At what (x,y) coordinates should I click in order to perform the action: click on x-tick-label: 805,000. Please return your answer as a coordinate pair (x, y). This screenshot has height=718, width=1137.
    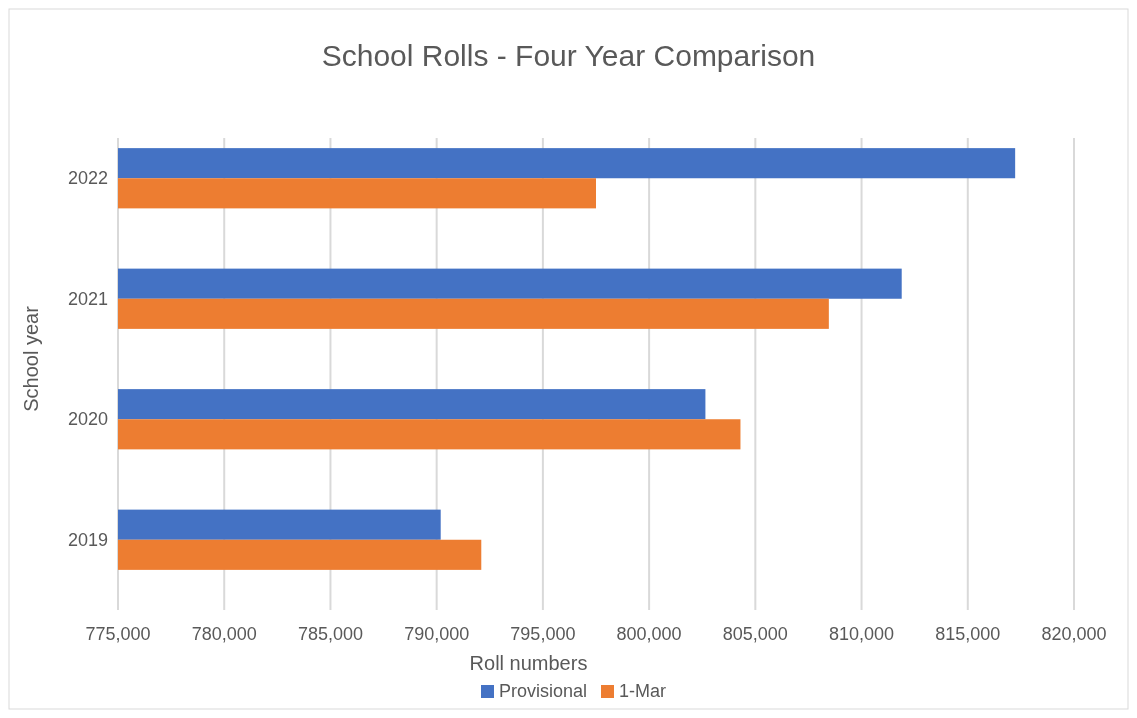
    Looking at the image, I should click on (755, 634).